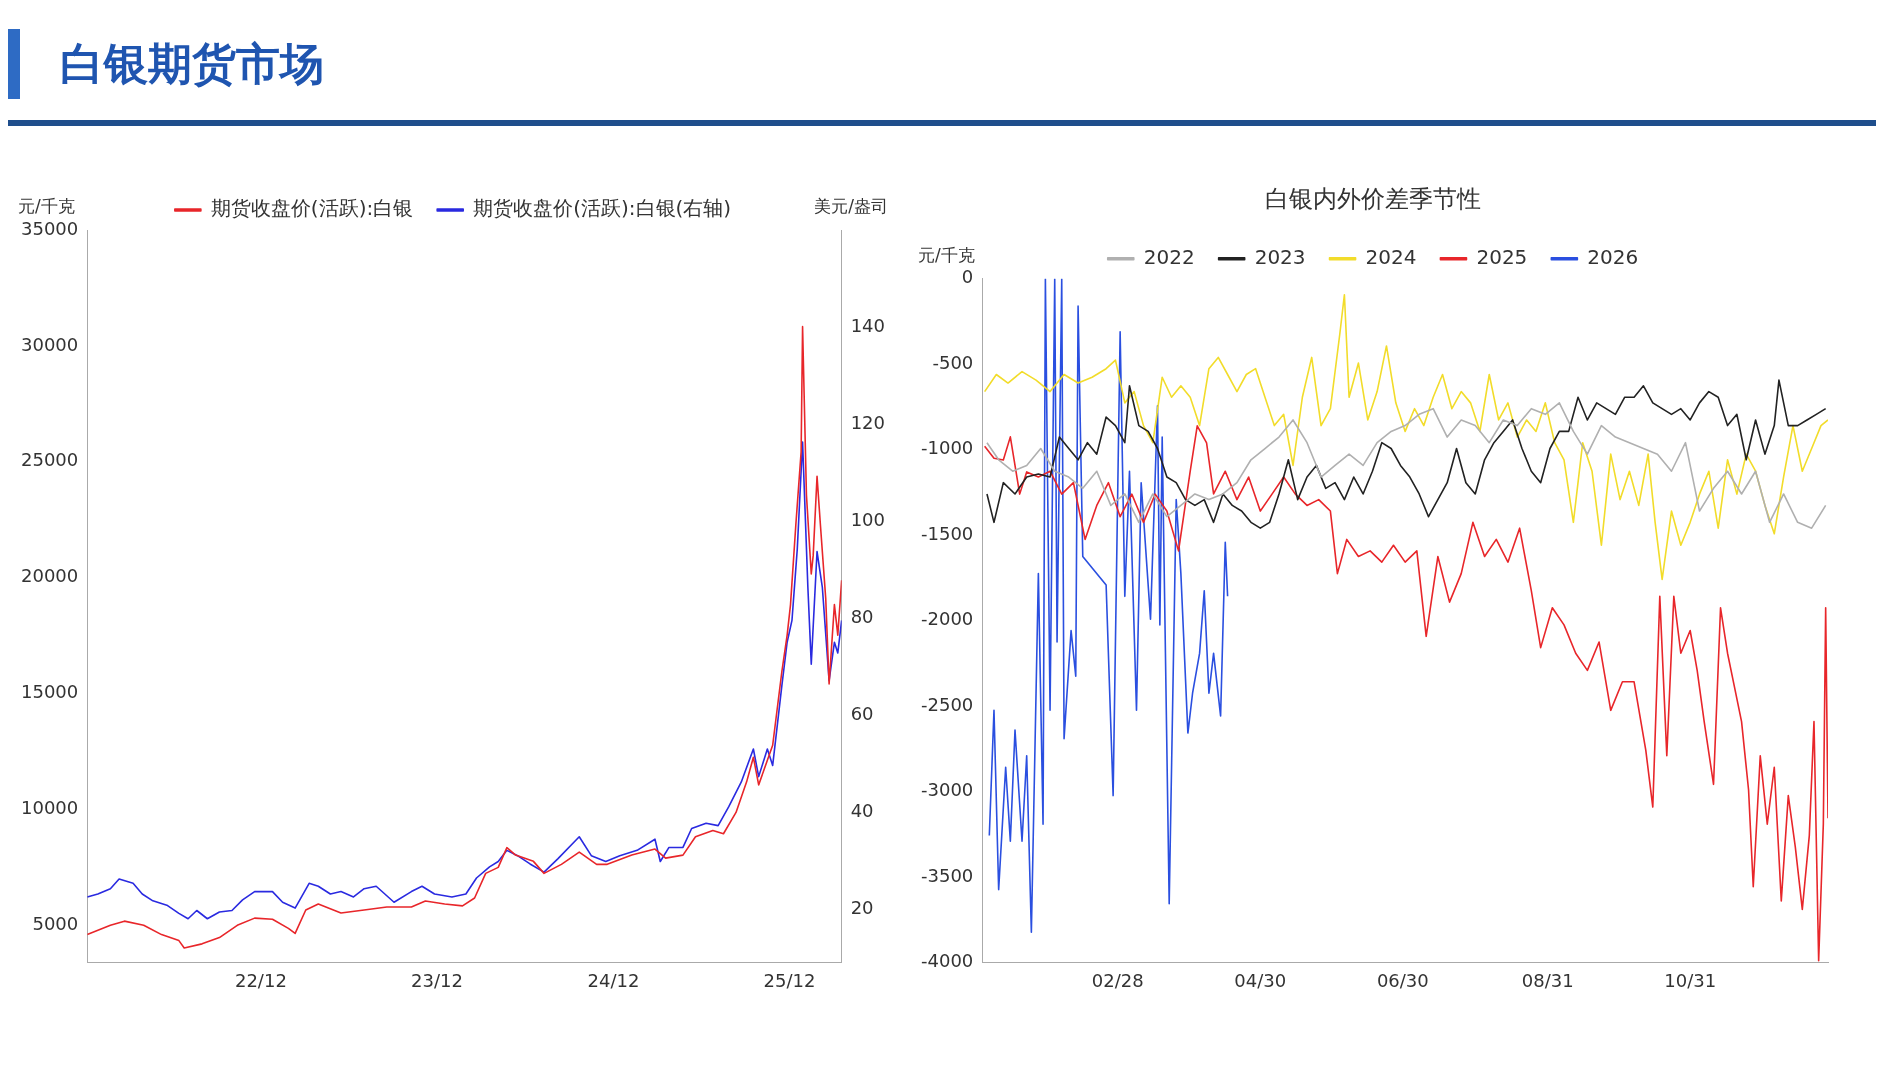 The image size is (1884, 1066). What do you see at coordinates (862, 907) in the screenshot?
I see `y2-tick-label: 20` at bounding box center [862, 907].